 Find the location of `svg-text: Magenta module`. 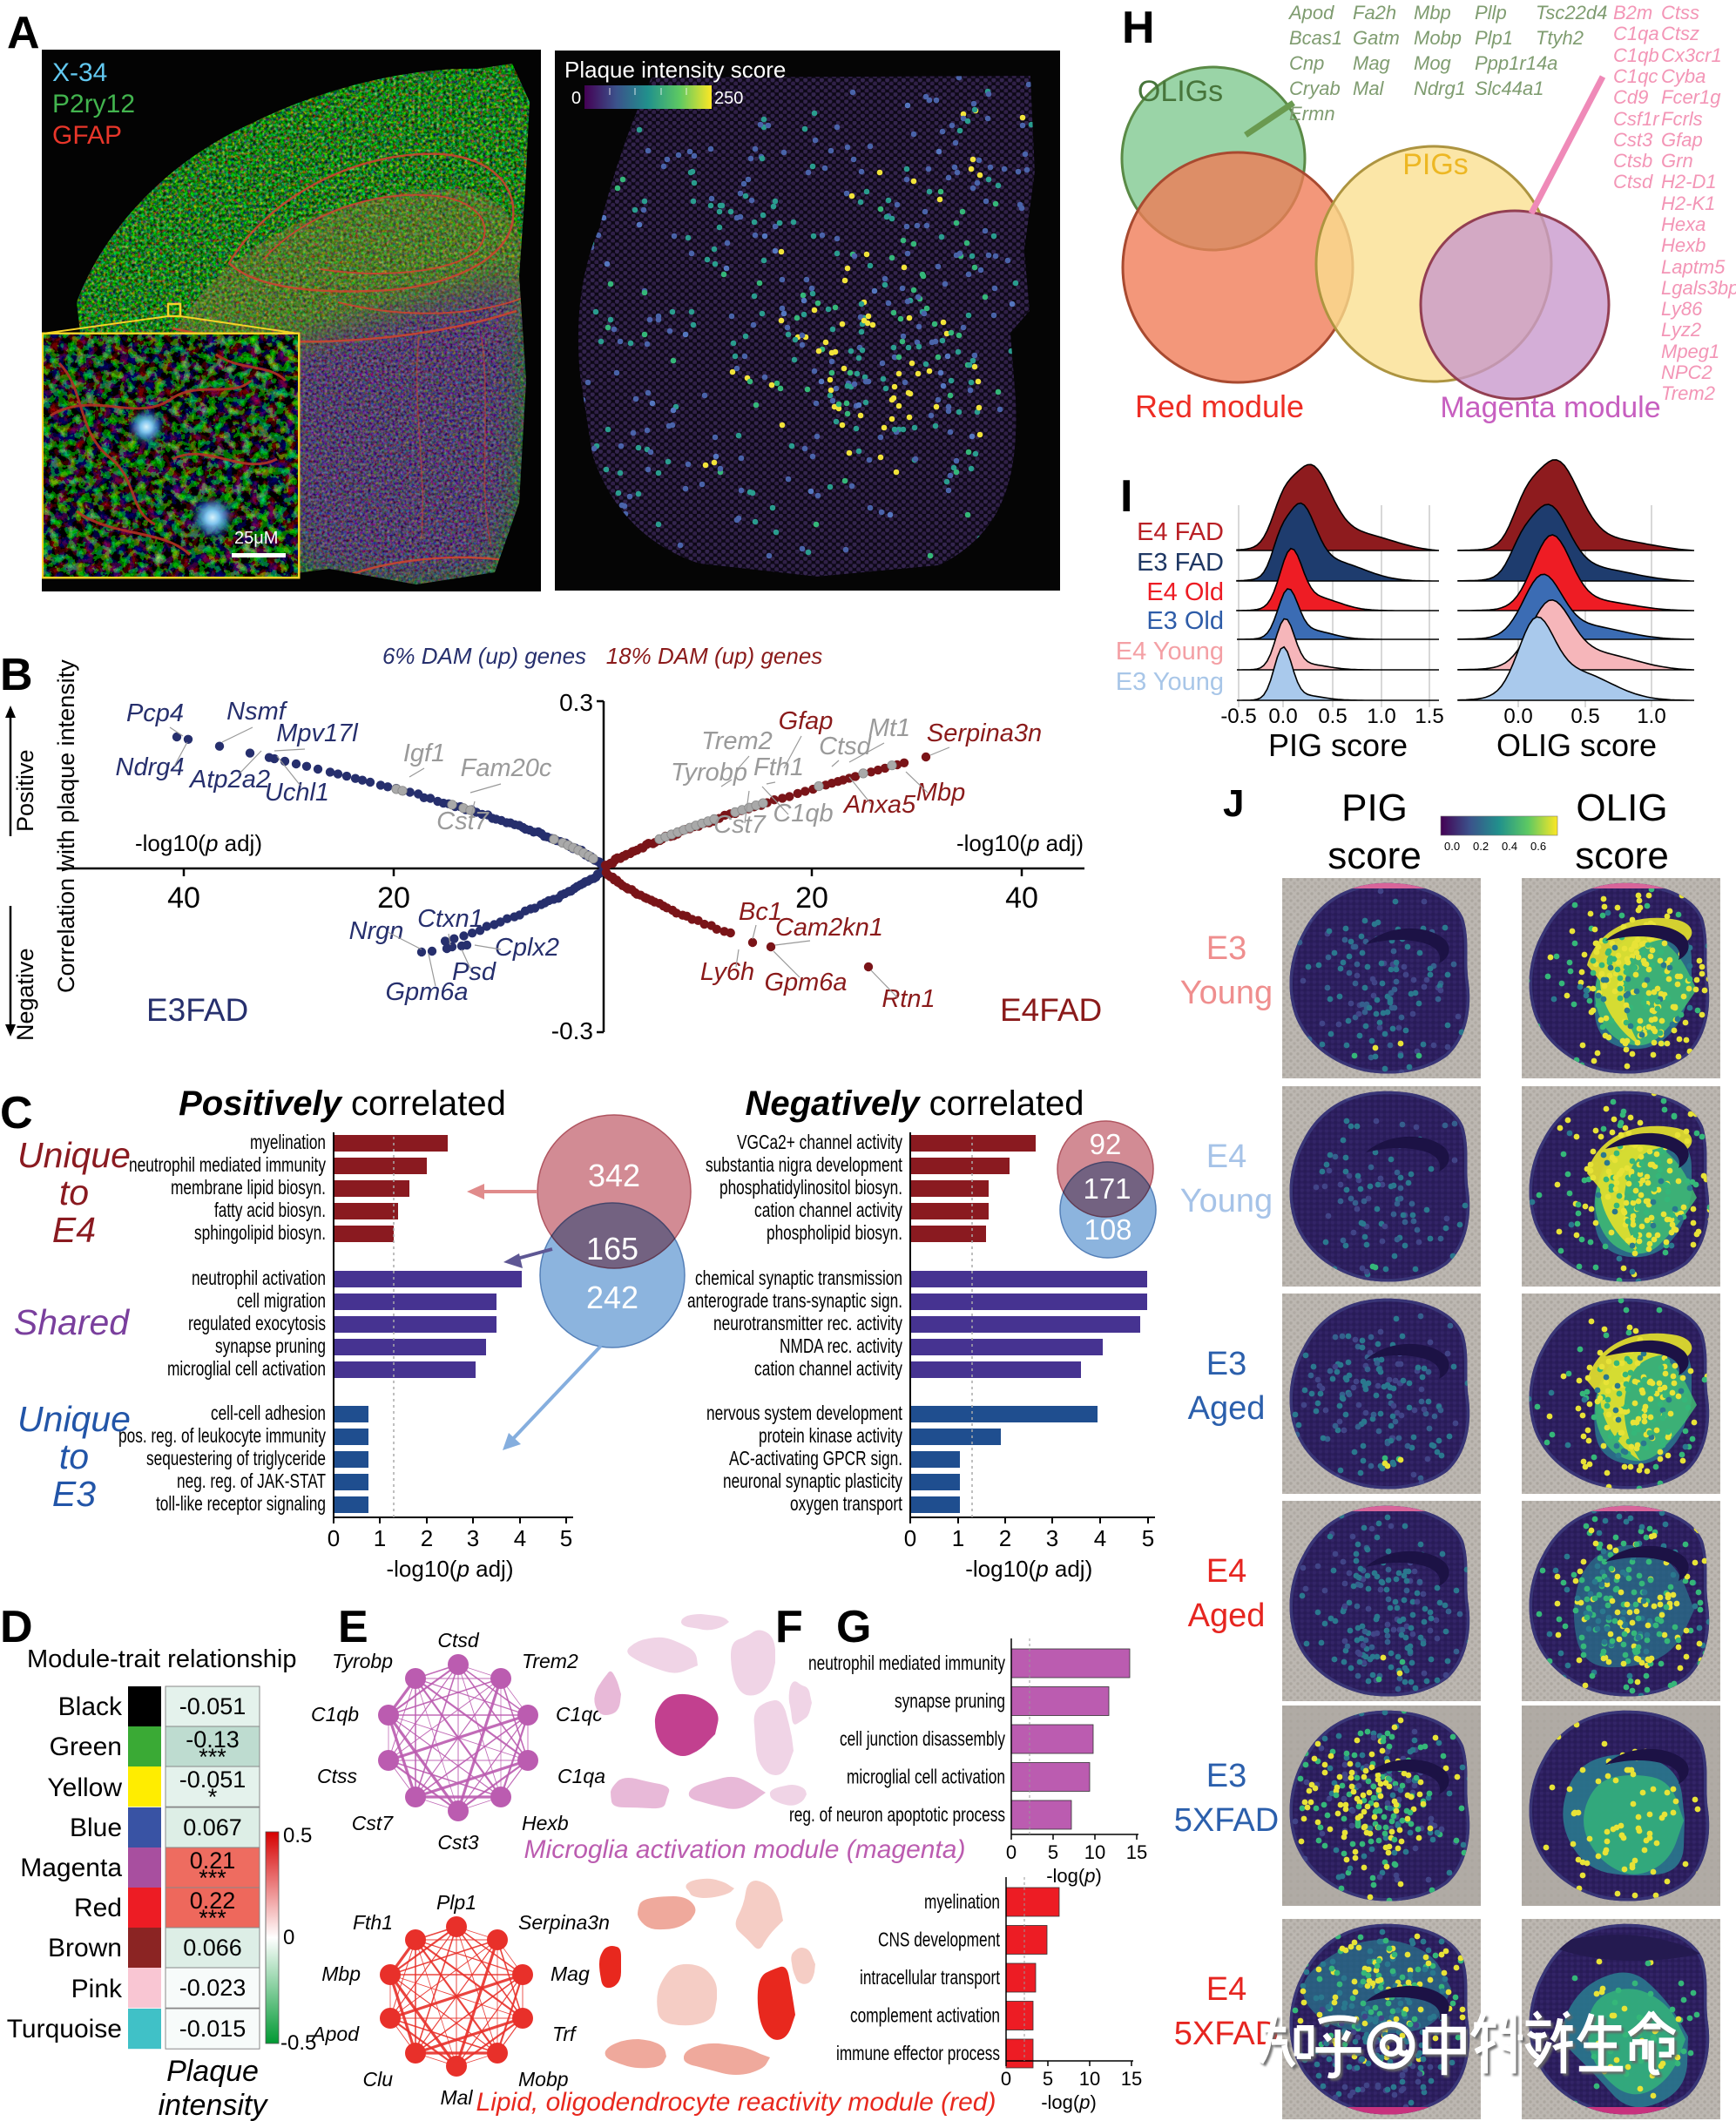

svg-text: Magenta module is located at coordinates (1550, 408).